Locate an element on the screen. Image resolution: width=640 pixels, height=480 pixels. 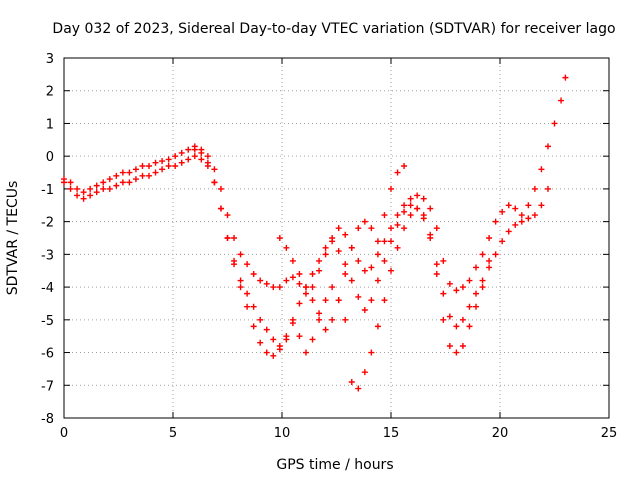
y-tick-label: -8 is located at coordinates (47, 419).